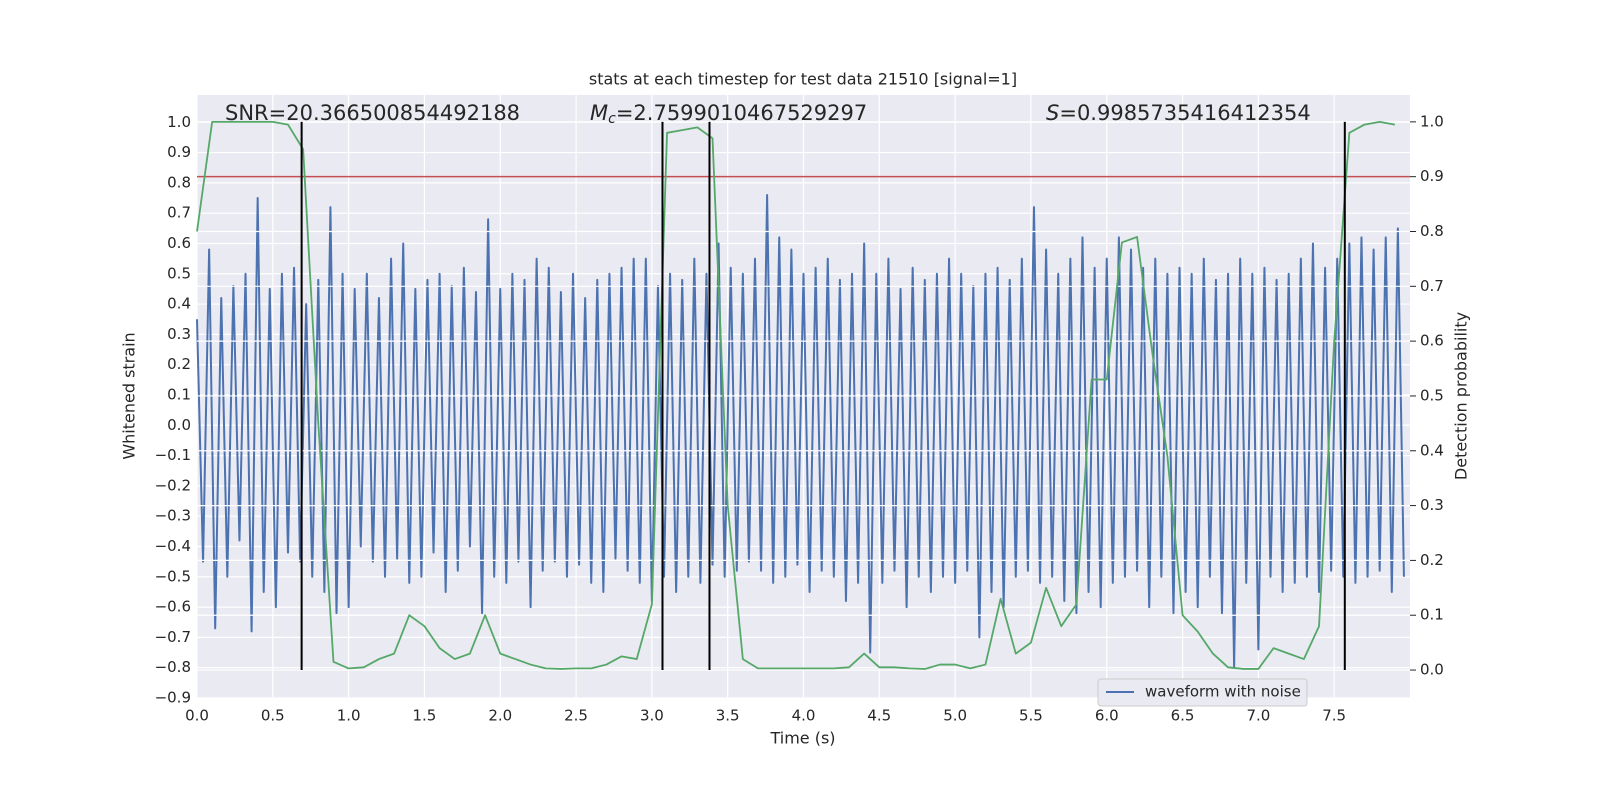 The height and width of the screenshot is (800, 1600). I want to click on annotation-text: SNR=20.366500854492188, so click(372, 113).